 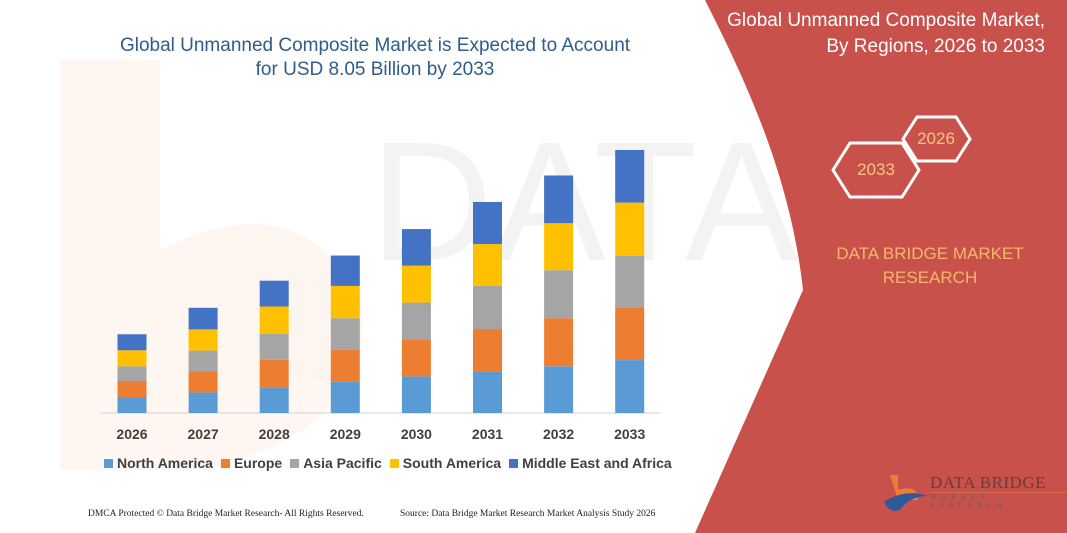 What do you see at coordinates (345, 365) in the screenshot?
I see `bar-segment-2029-europe` at bounding box center [345, 365].